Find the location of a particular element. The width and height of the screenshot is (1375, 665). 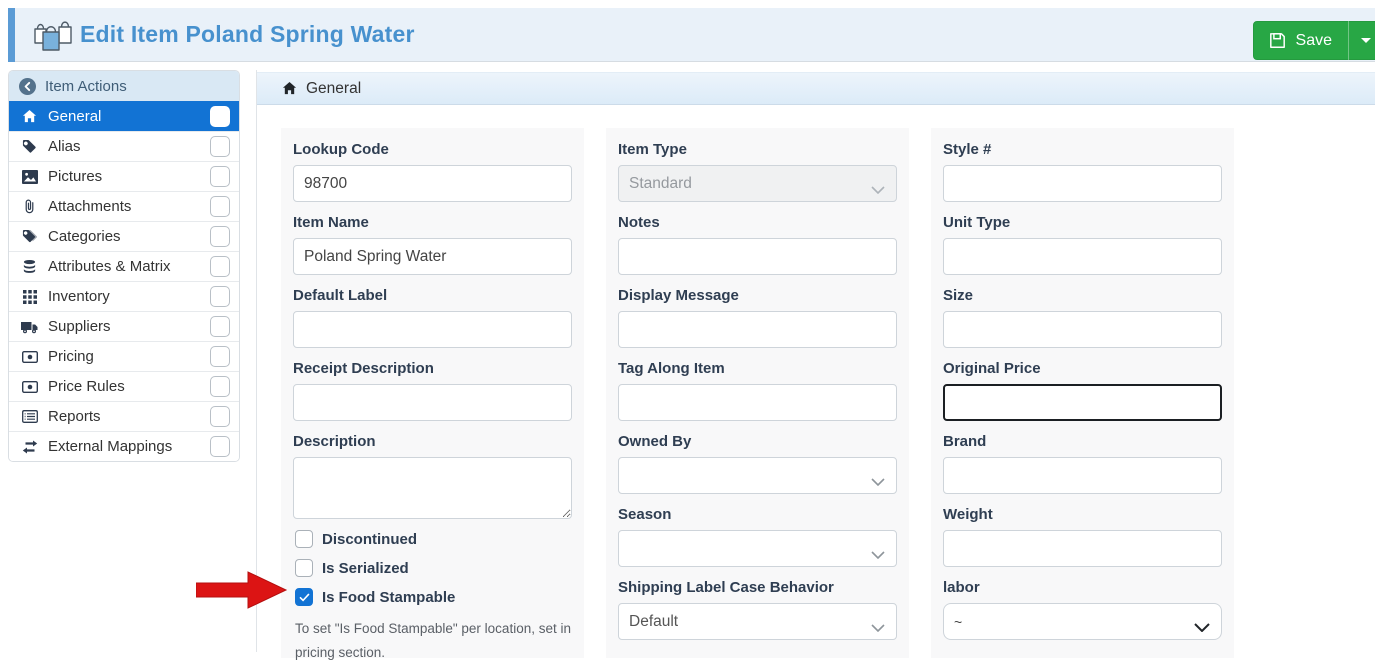

item-name-field is located at coordinates (432, 256).